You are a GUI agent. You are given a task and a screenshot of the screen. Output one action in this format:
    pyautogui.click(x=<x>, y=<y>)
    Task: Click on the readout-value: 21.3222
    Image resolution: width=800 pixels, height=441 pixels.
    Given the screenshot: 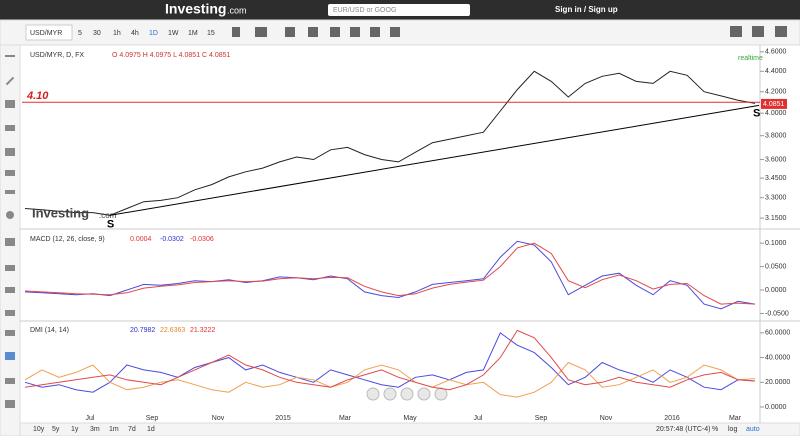 What is the action you would take?
    pyautogui.click(x=202, y=330)
    